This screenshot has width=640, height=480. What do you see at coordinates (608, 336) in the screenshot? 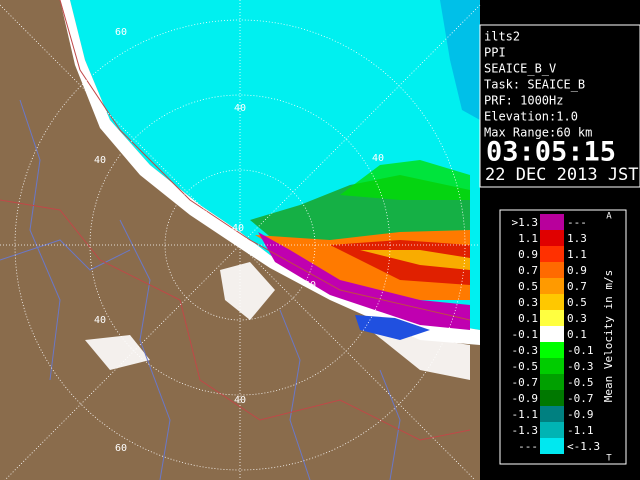
I see `legend-title: Mean Velocity in m/s` at bounding box center [608, 336].